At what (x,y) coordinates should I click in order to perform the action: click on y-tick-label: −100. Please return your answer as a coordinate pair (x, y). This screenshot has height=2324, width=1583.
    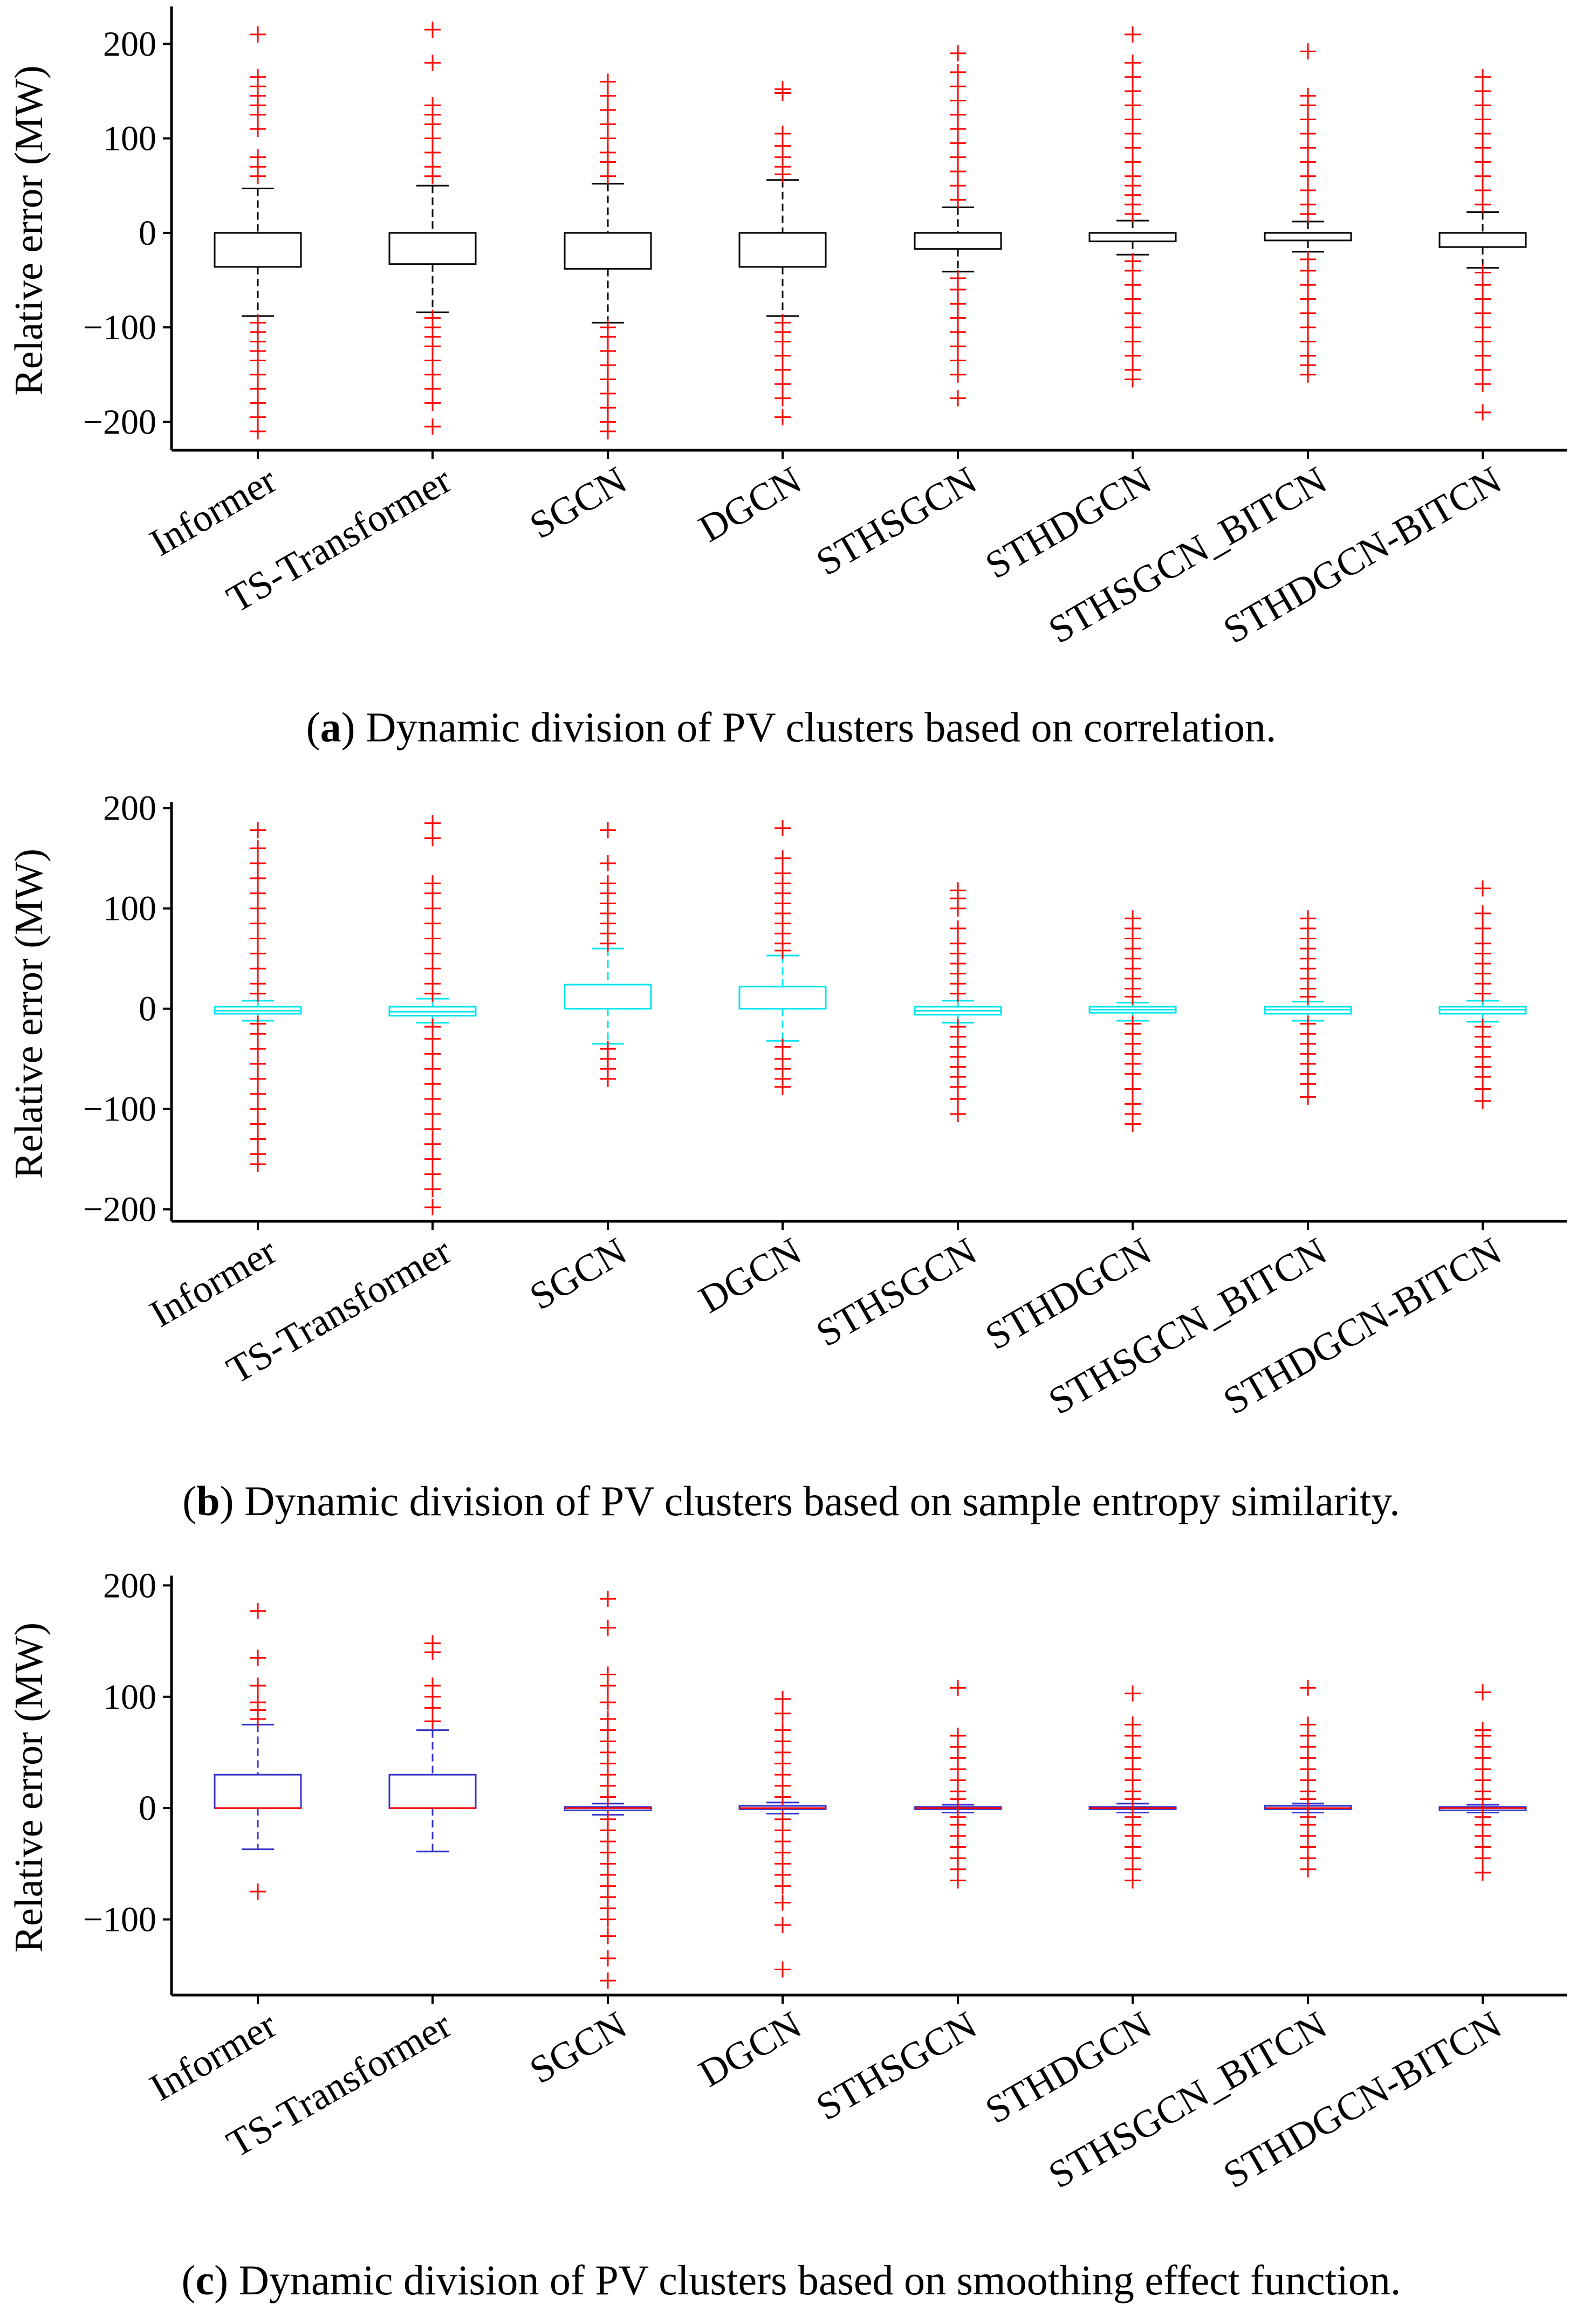
    Looking at the image, I should click on (119, 327).